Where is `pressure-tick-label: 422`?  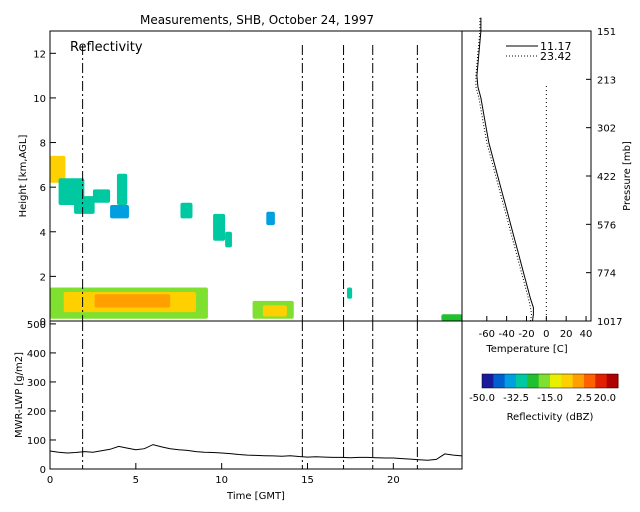
pressure-tick-label: 422 is located at coordinates (606, 177).